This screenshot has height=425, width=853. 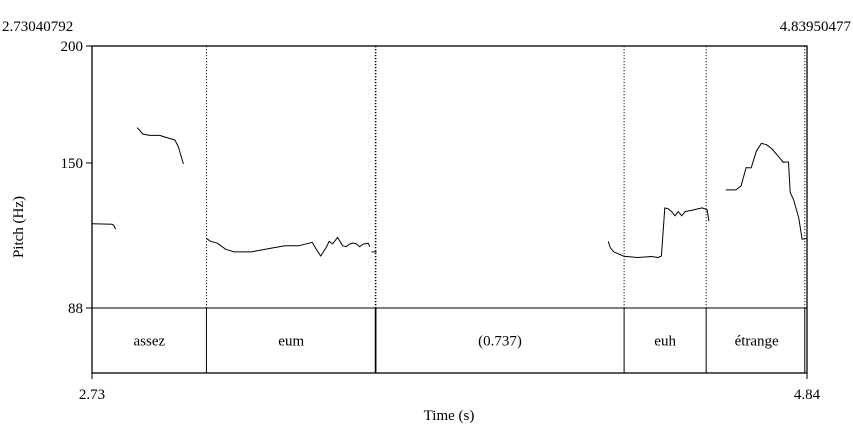 What do you see at coordinates (149, 342) in the screenshot?
I see `interval-label: assez` at bounding box center [149, 342].